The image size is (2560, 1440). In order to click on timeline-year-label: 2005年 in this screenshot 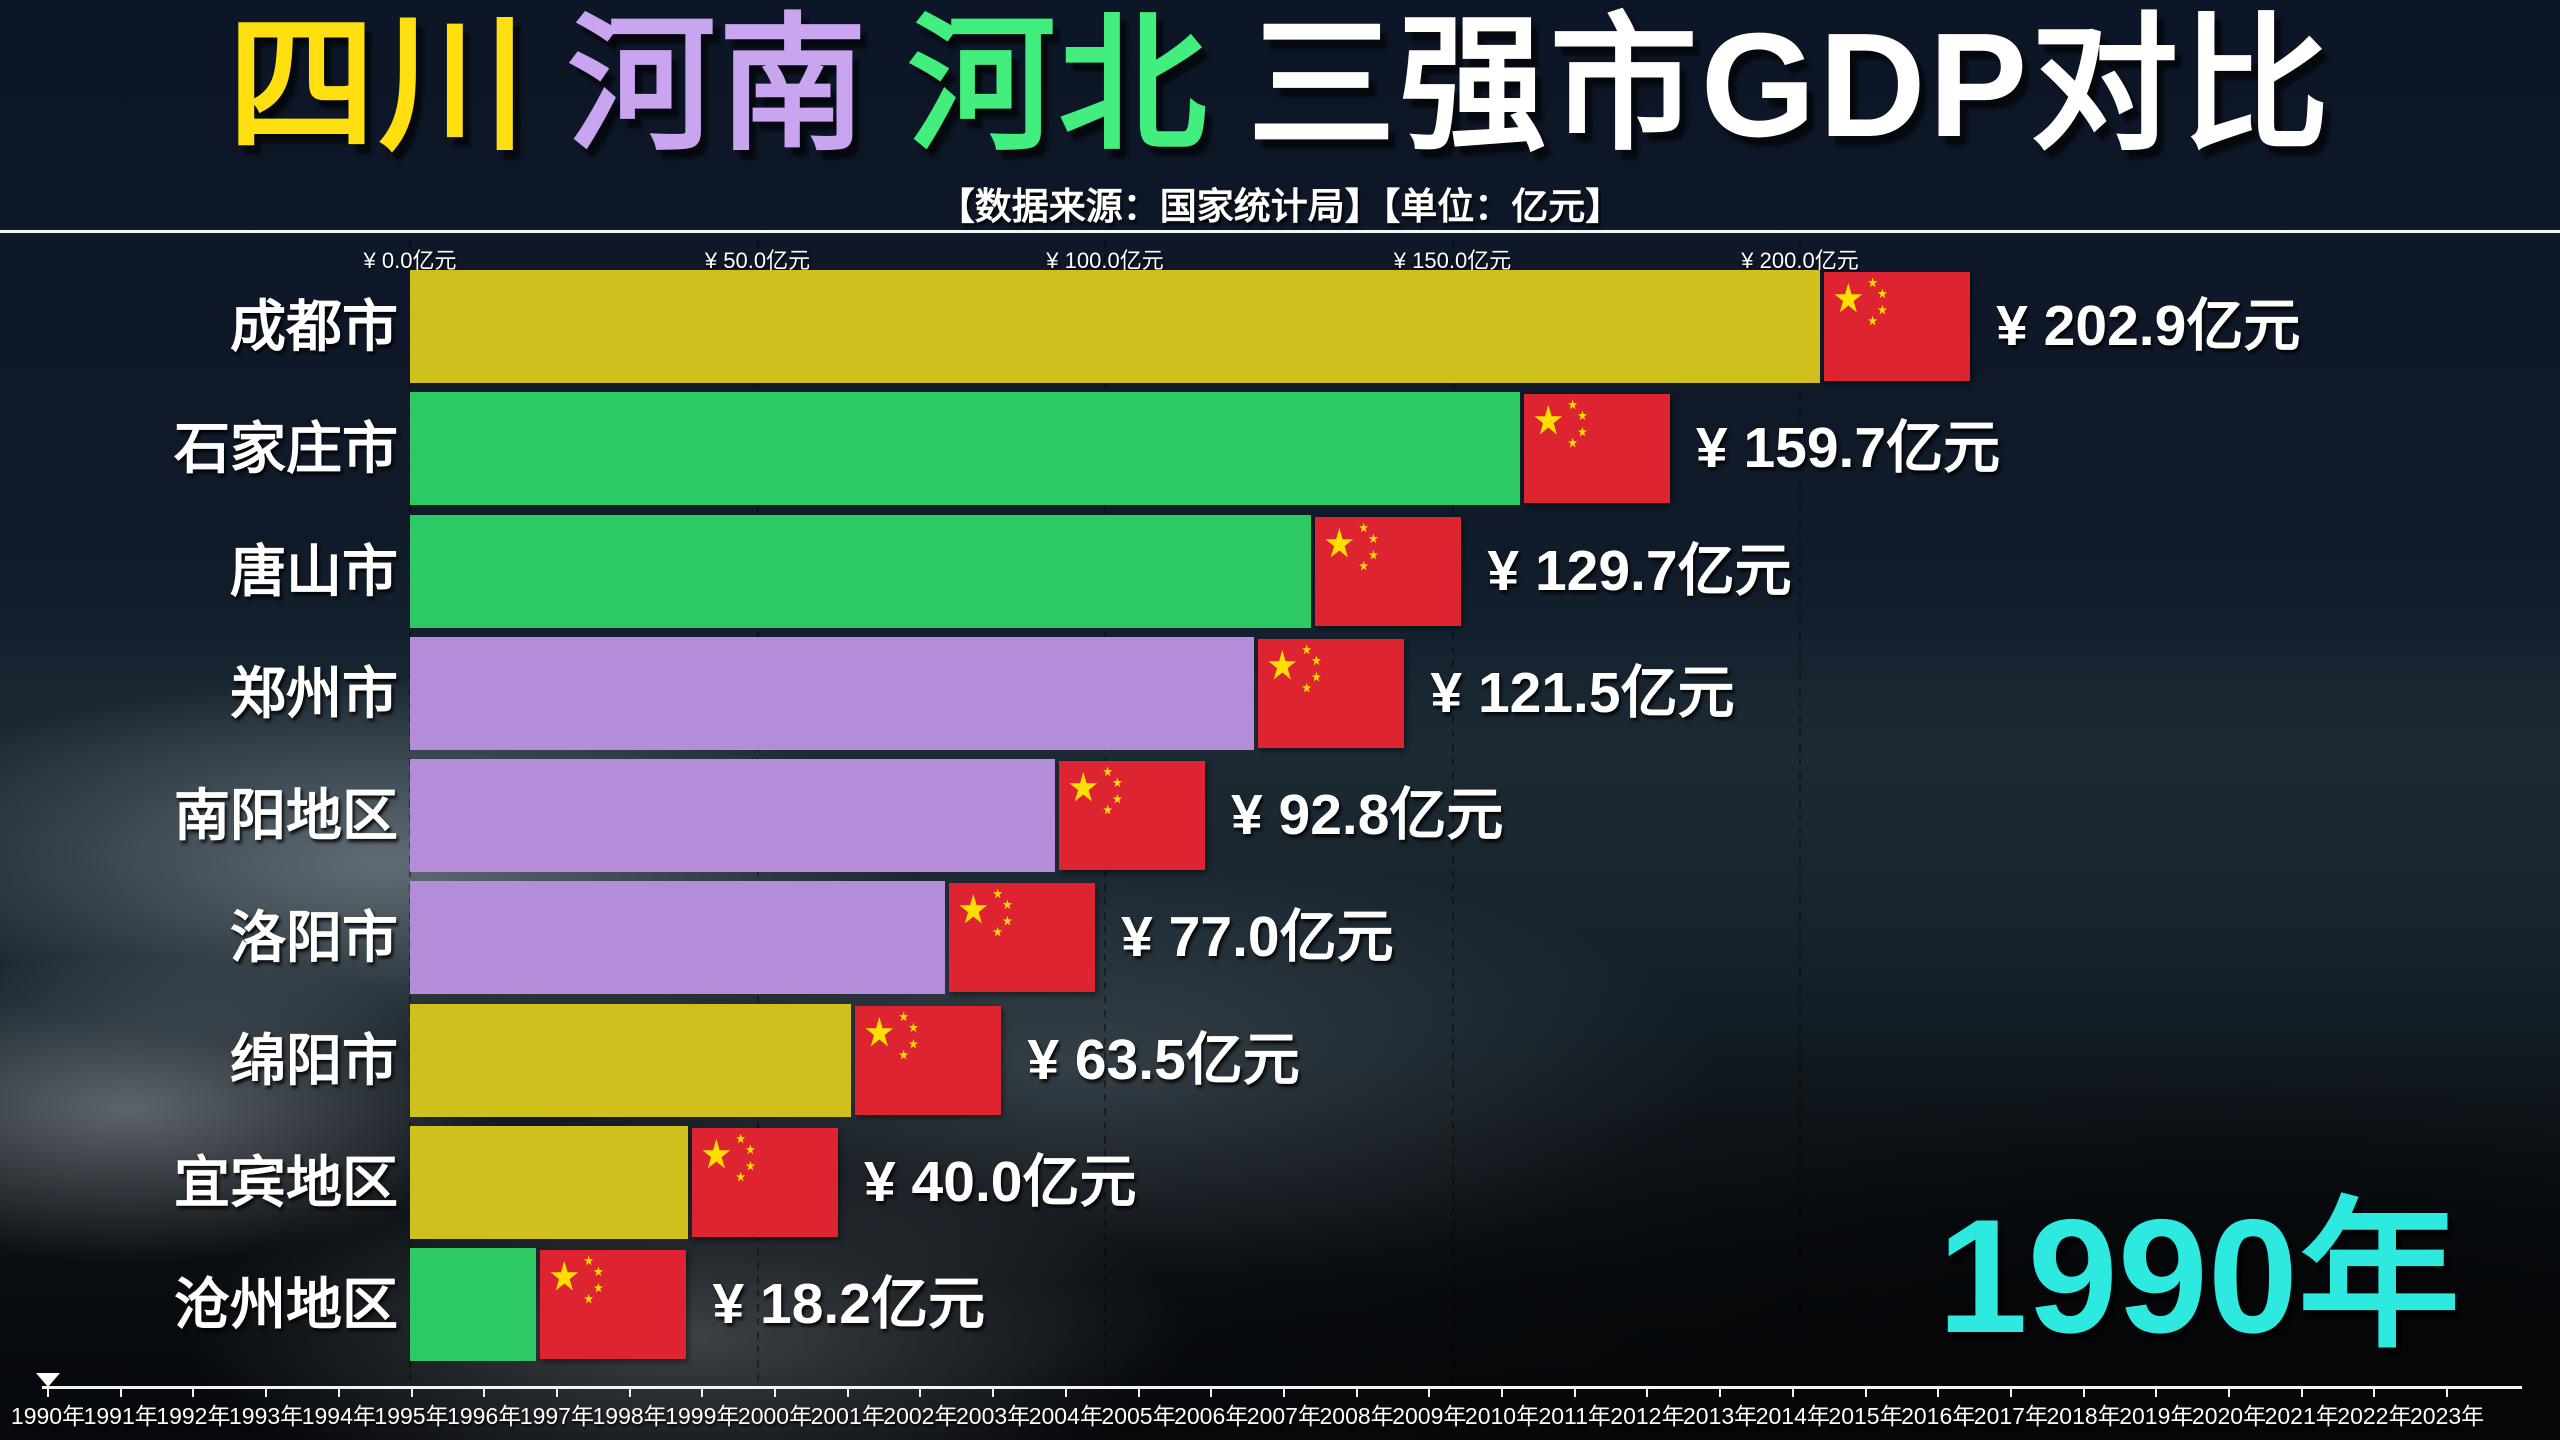, I will do `click(1138, 1416)`.